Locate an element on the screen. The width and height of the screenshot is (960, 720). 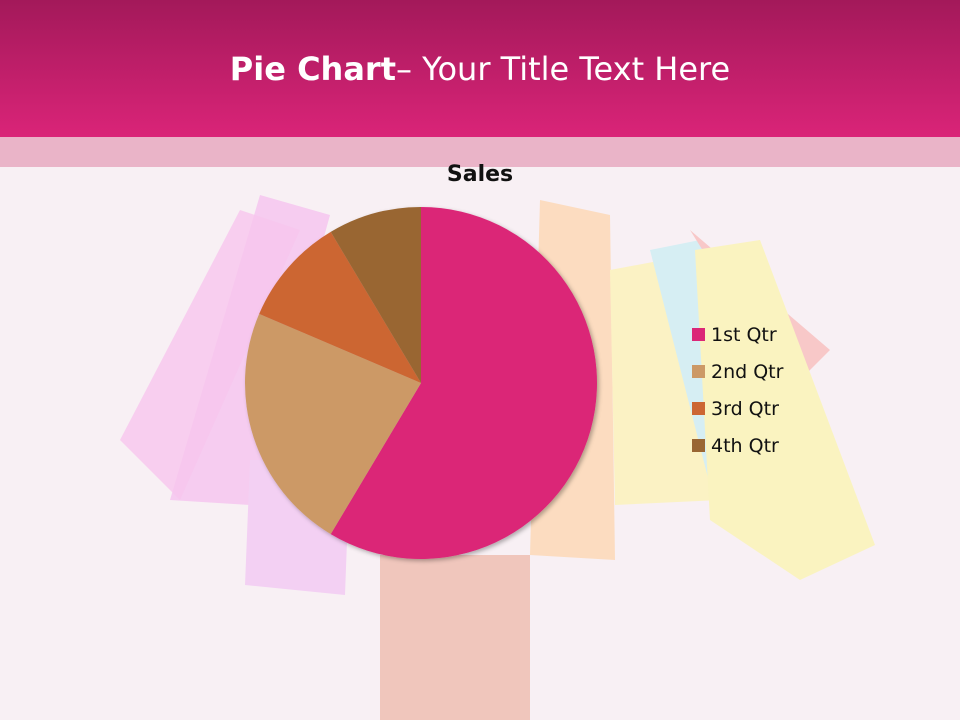
legend-item: 1st Qtr is located at coordinates (737, 334).